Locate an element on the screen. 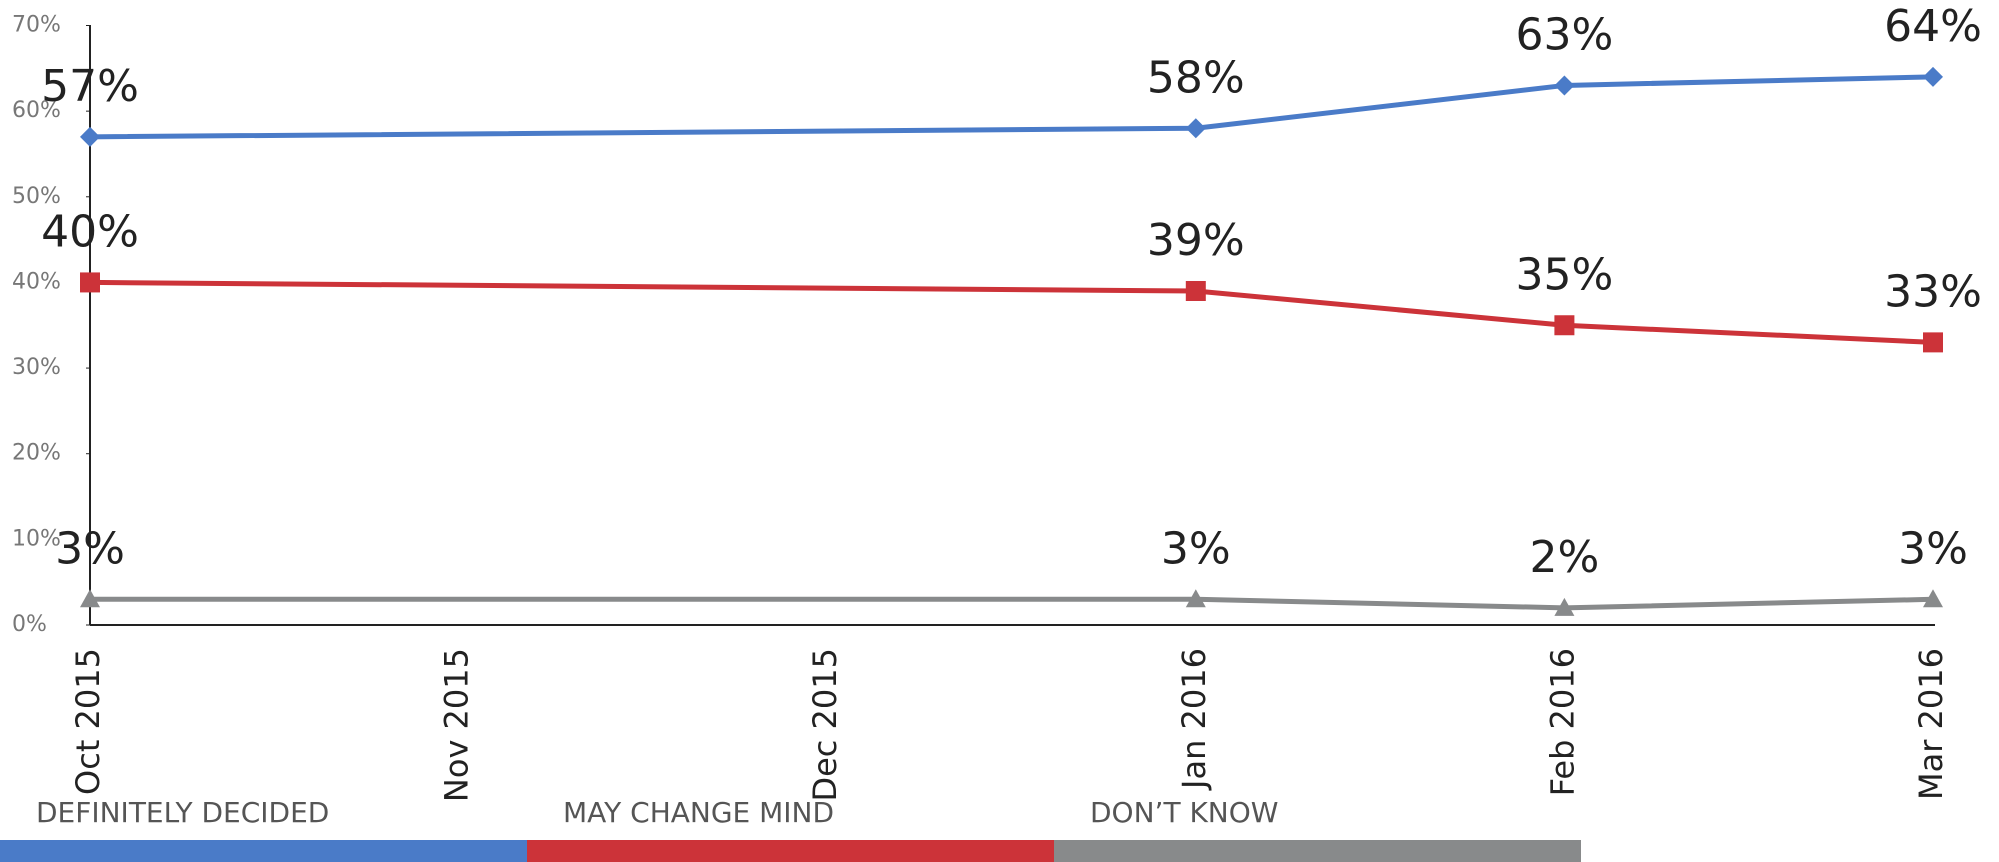  x-tick-label: Dec 2015 is located at coordinates (825, 725).